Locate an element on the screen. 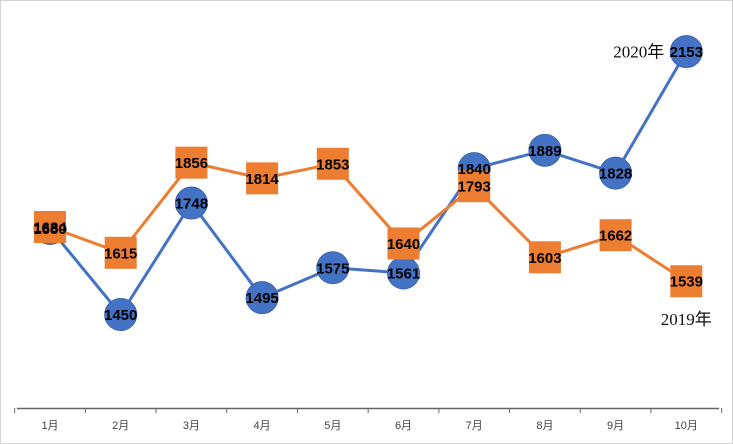 Image resolution: width=733 pixels, height=444 pixels. x-tick-label: 2月 is located at coordinates (120, 426).